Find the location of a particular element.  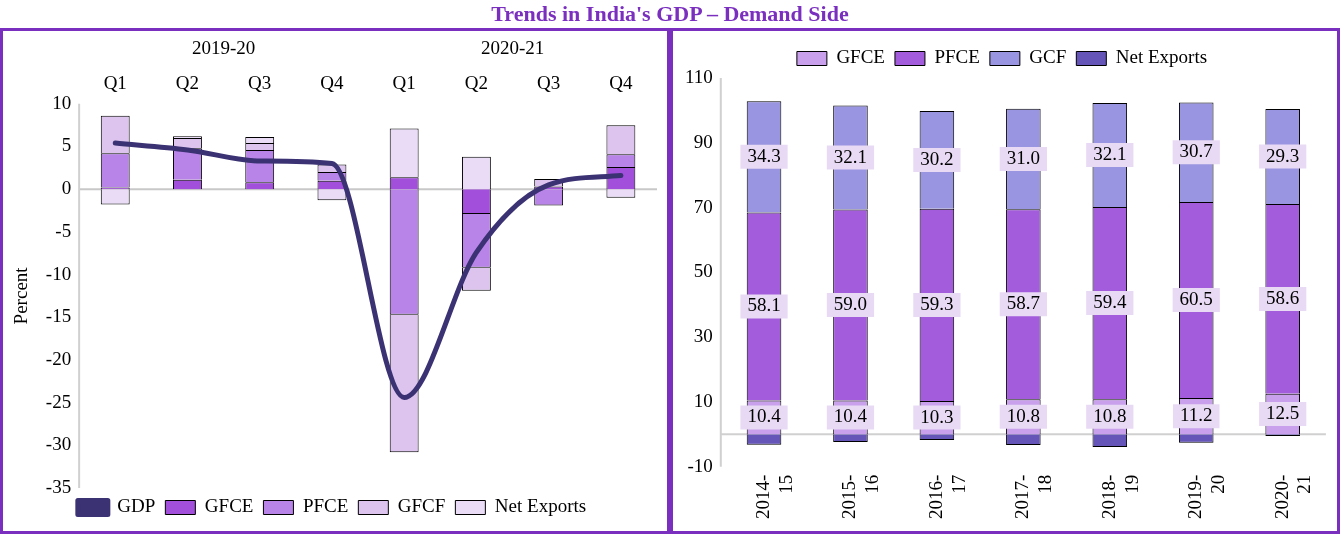

y-tick-label: -25 is located at coordinates (58, 401).